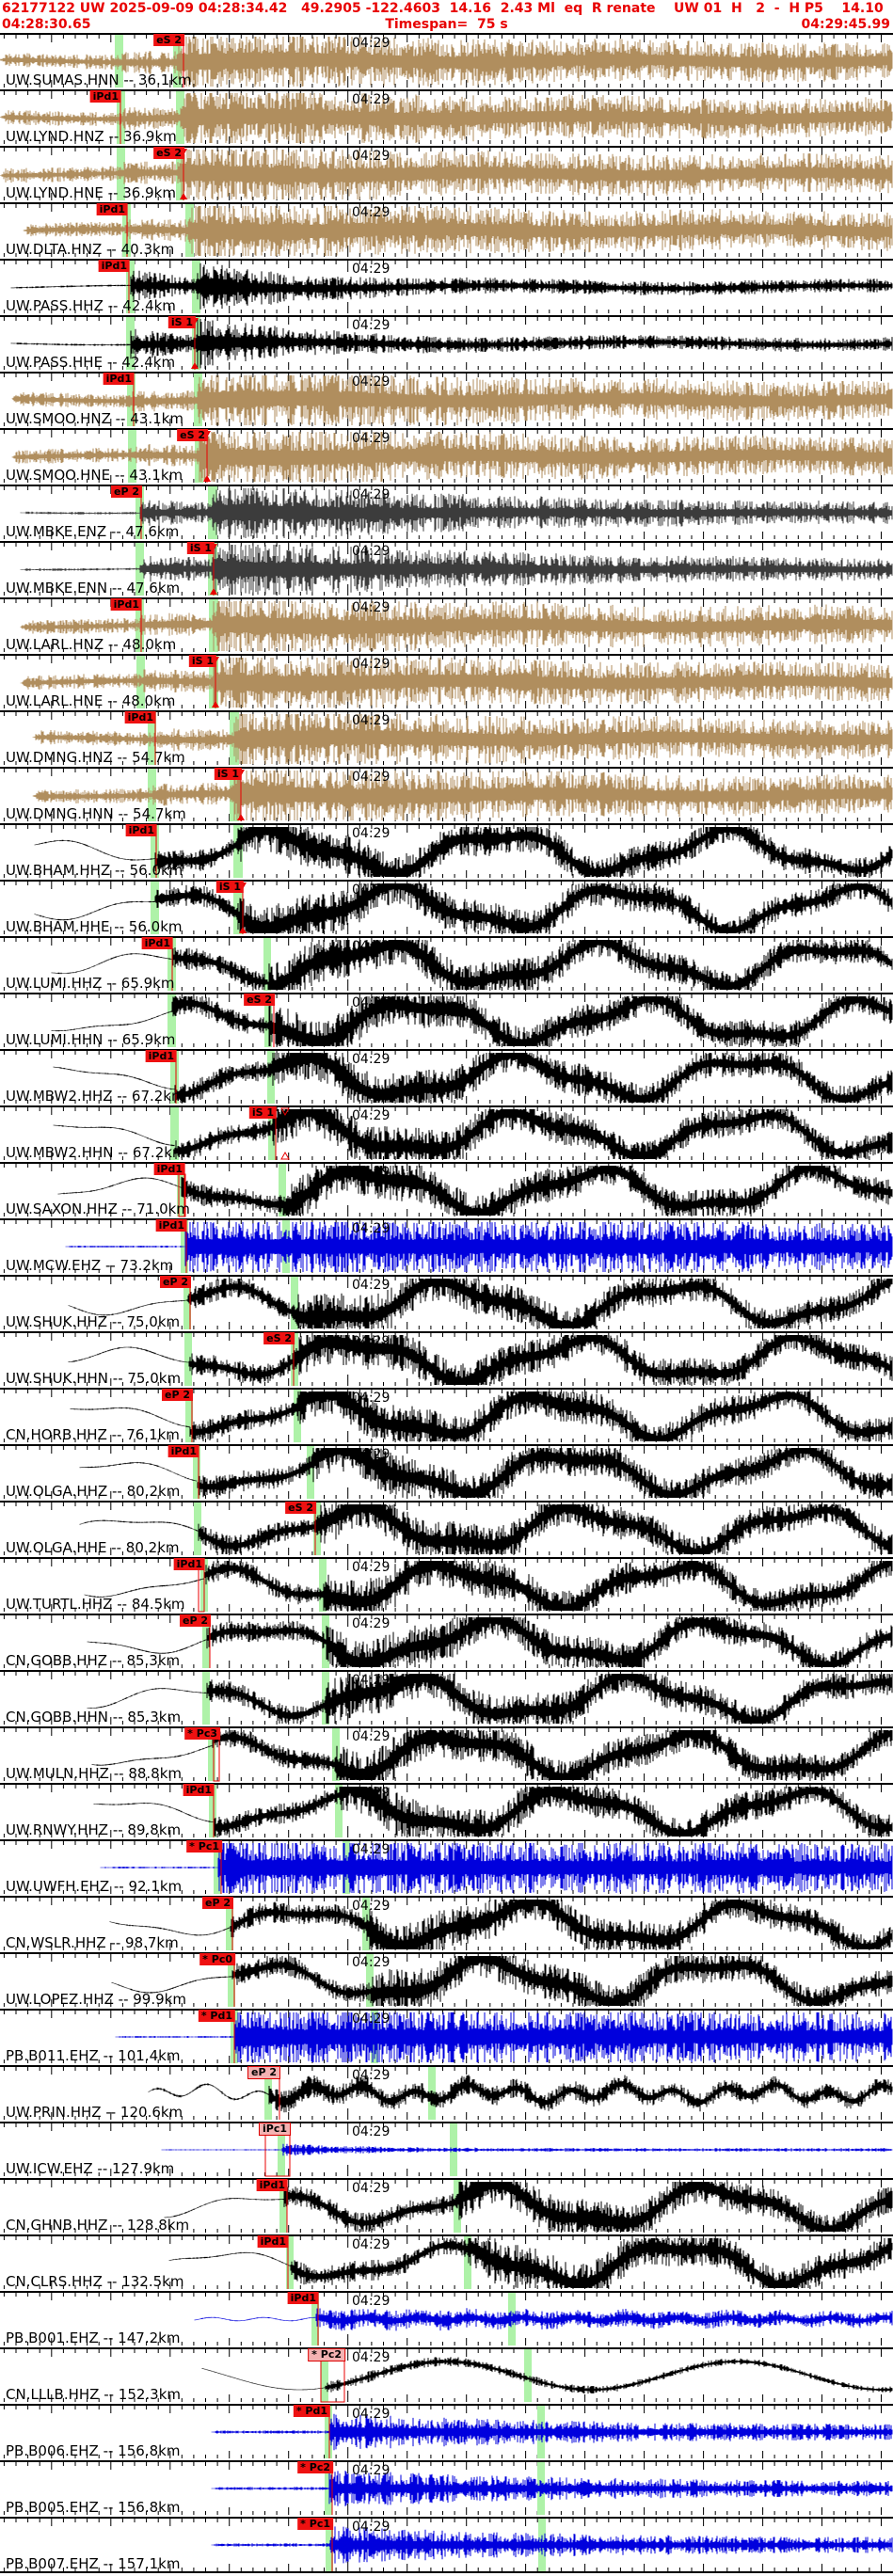 This screenshot has width=893, height=2576. Describe the element at coordinates (446, 2545) in the screenshot. I see `trace-row: 04:29 PB.B007.EHZ -- 157.1km * Pc1` at that location.